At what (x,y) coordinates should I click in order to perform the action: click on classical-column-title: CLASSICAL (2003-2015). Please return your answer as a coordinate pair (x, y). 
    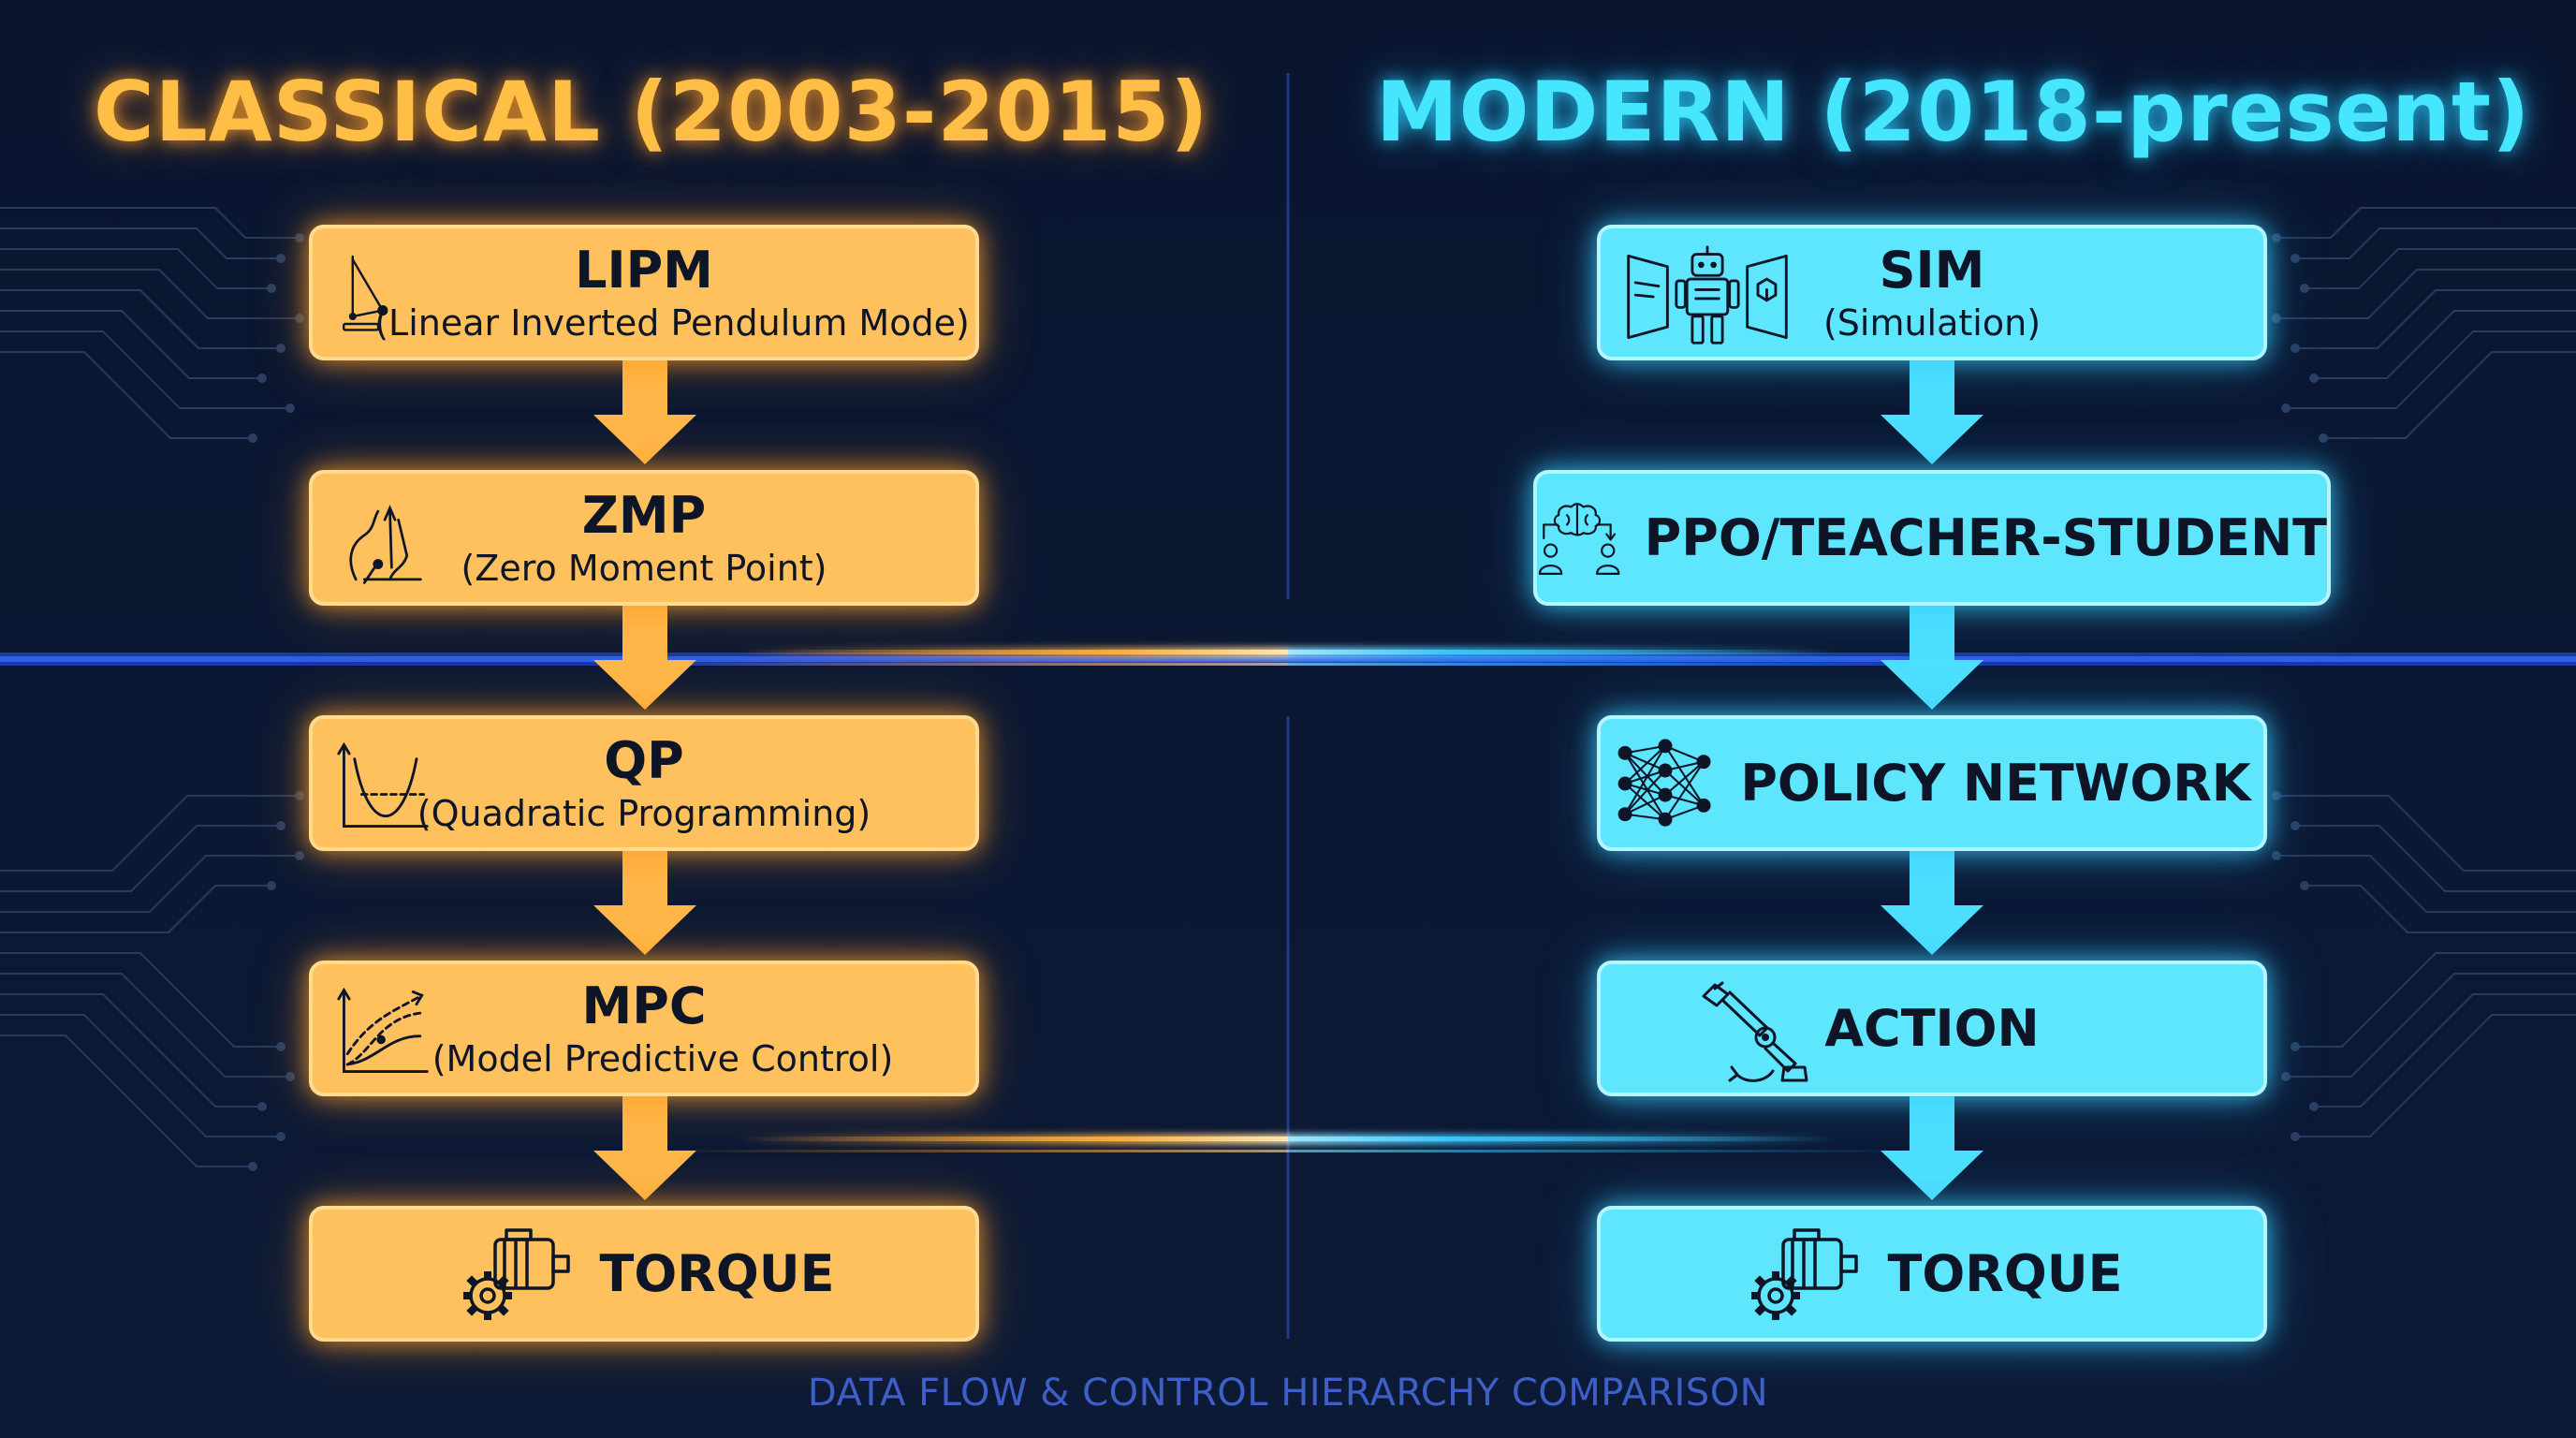
    Looking at the image, I should click on (651, 112).